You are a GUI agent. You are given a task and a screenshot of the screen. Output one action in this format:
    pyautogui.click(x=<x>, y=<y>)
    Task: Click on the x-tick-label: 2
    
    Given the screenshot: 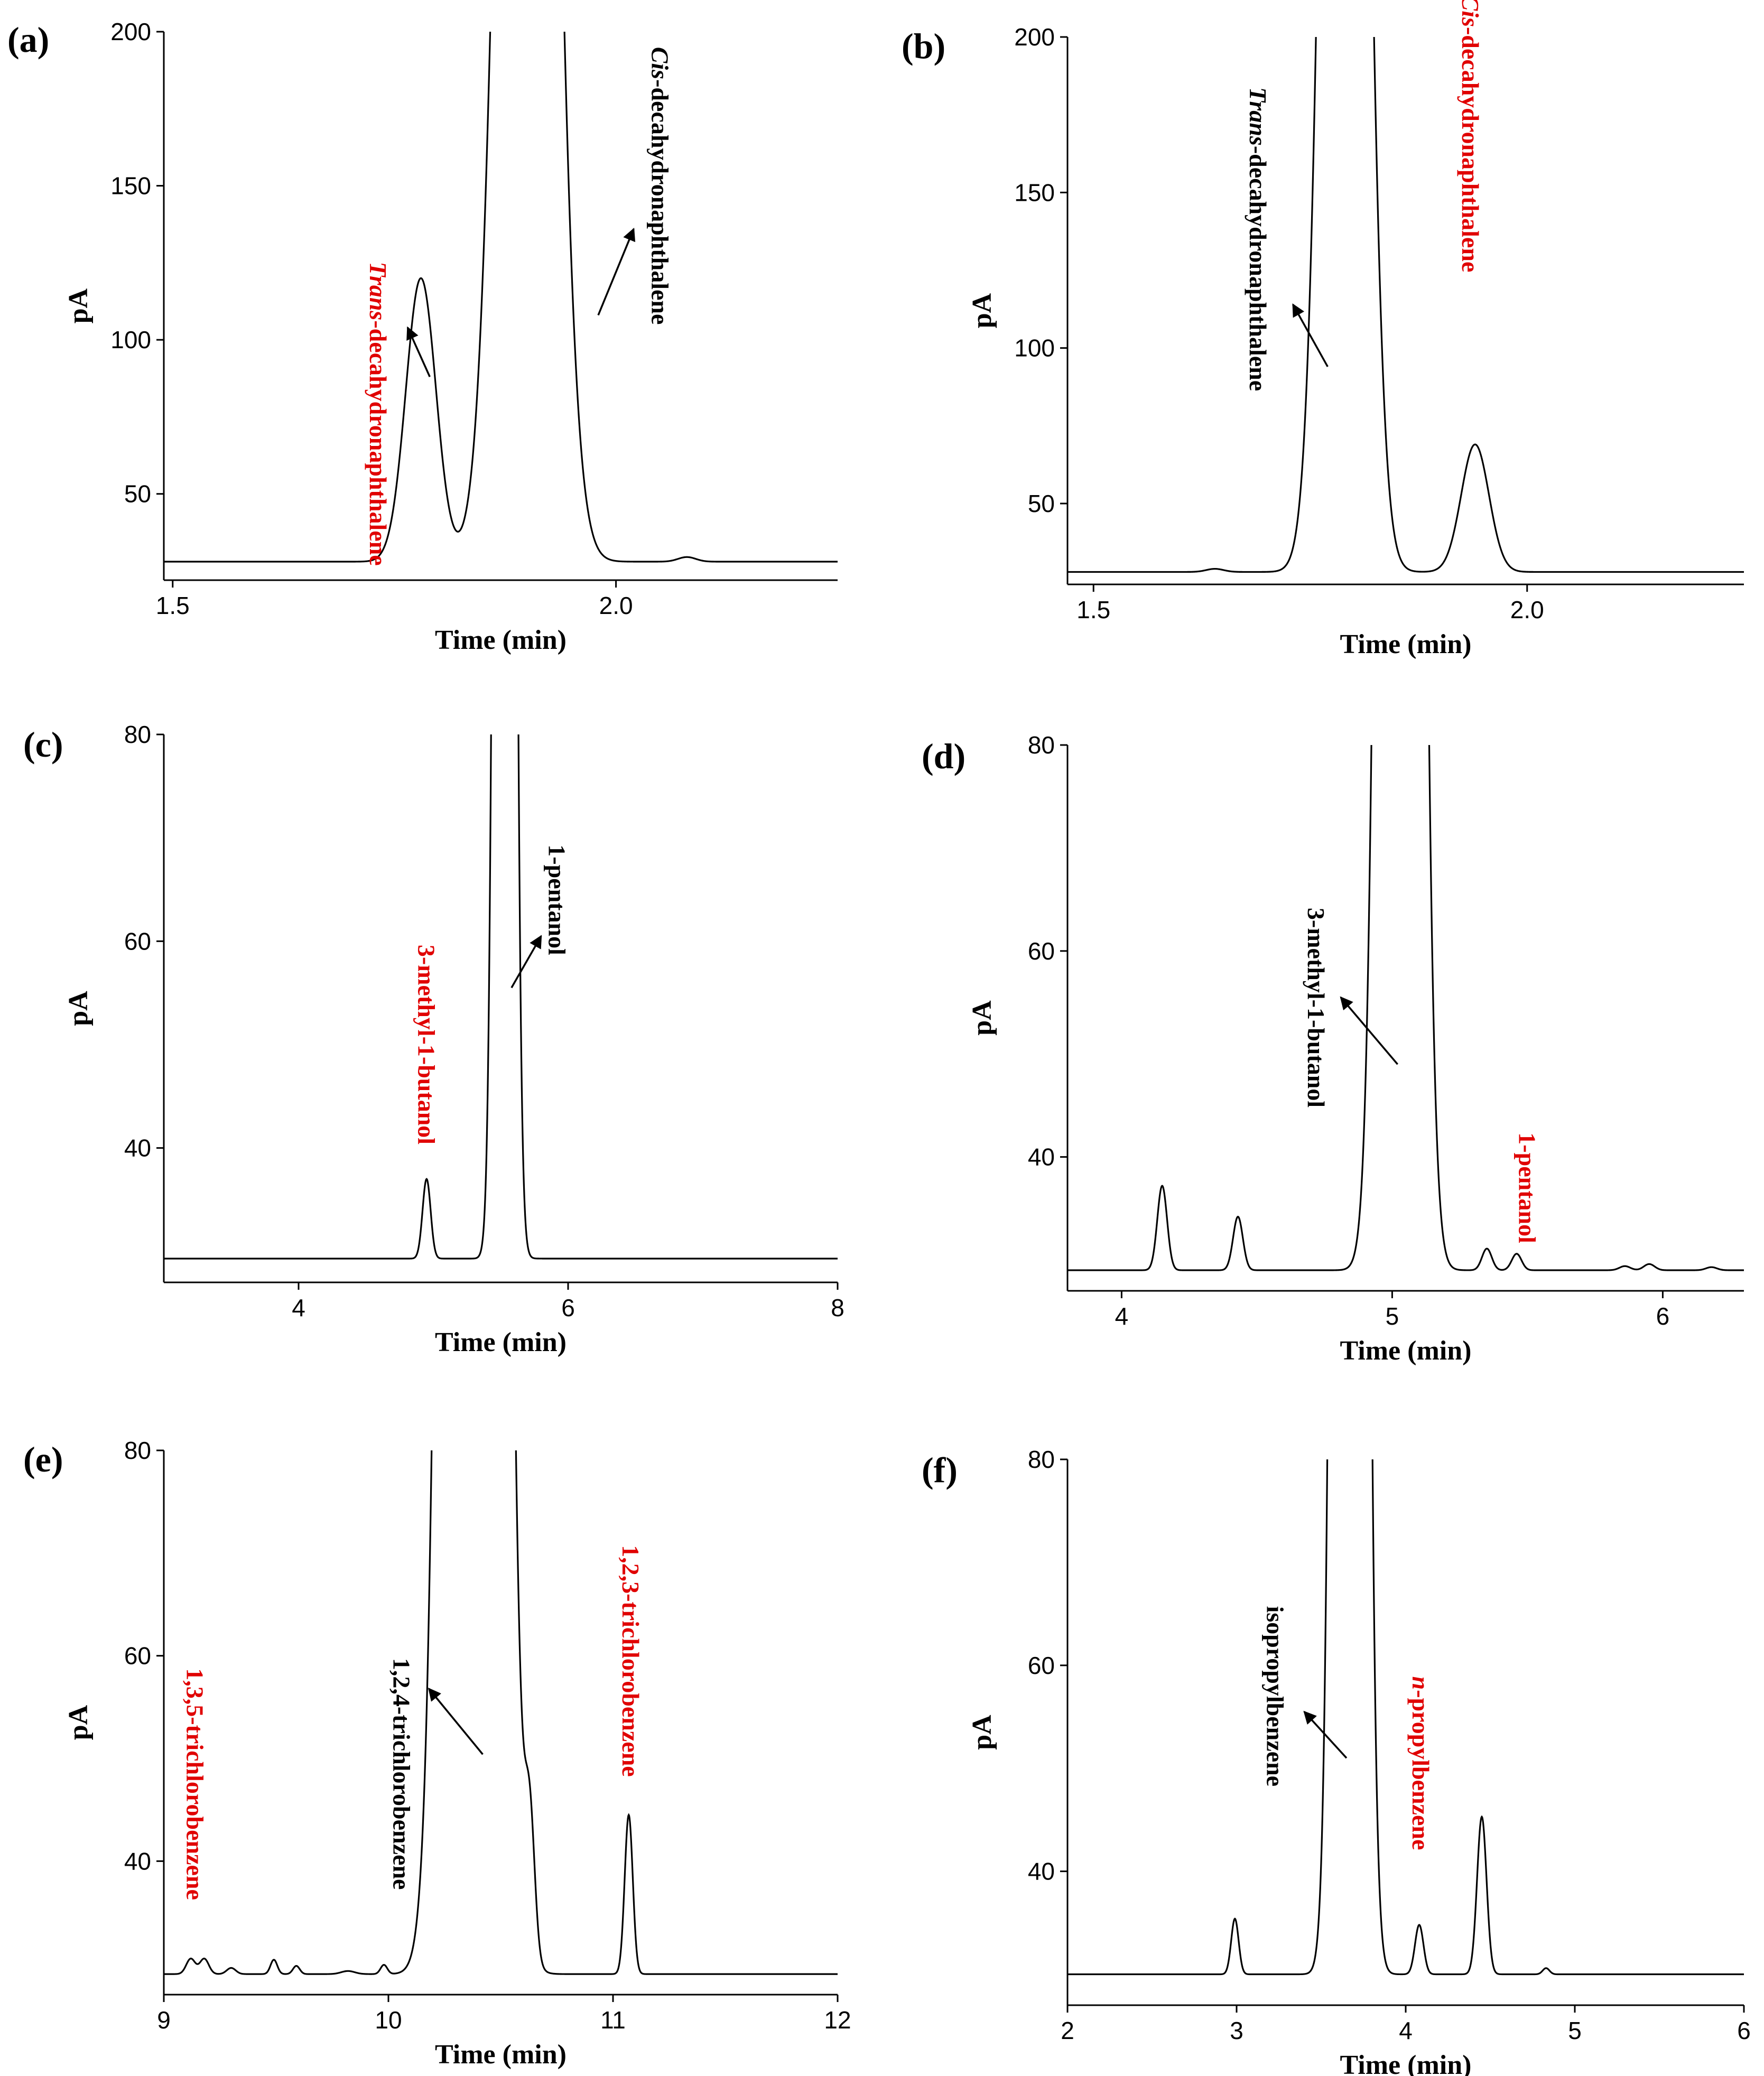 What is the action you would take?
    pyautogui.click(x=1067, y=2030)
    